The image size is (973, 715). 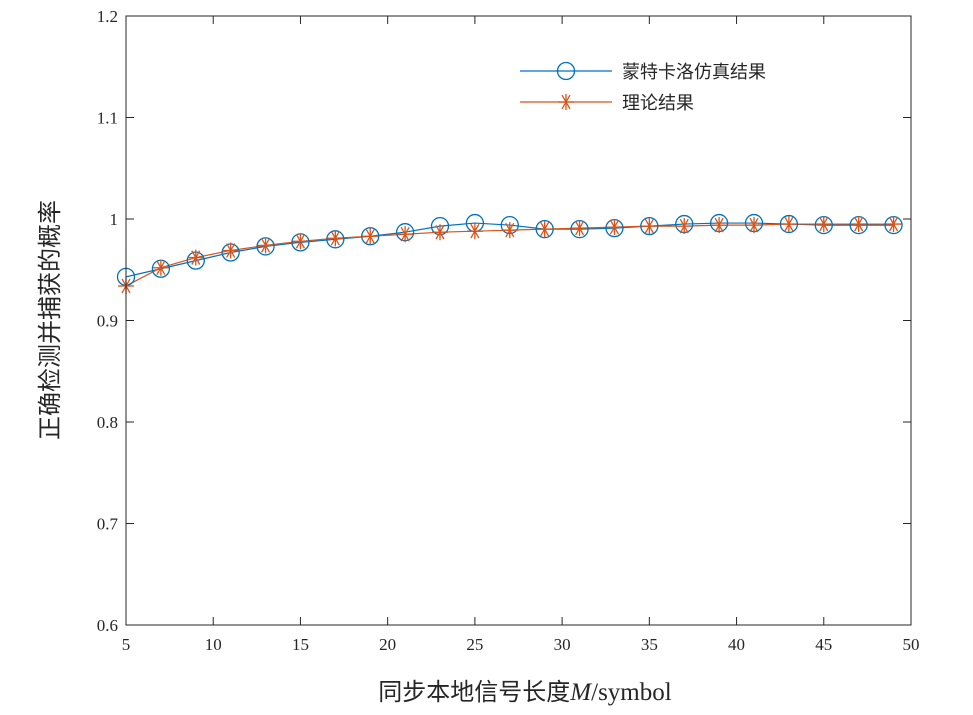 What do you see at coordinates (107, 321) in the screenshot?
I see `y-tick-label: 0.9` at bounding box center [107, 321].